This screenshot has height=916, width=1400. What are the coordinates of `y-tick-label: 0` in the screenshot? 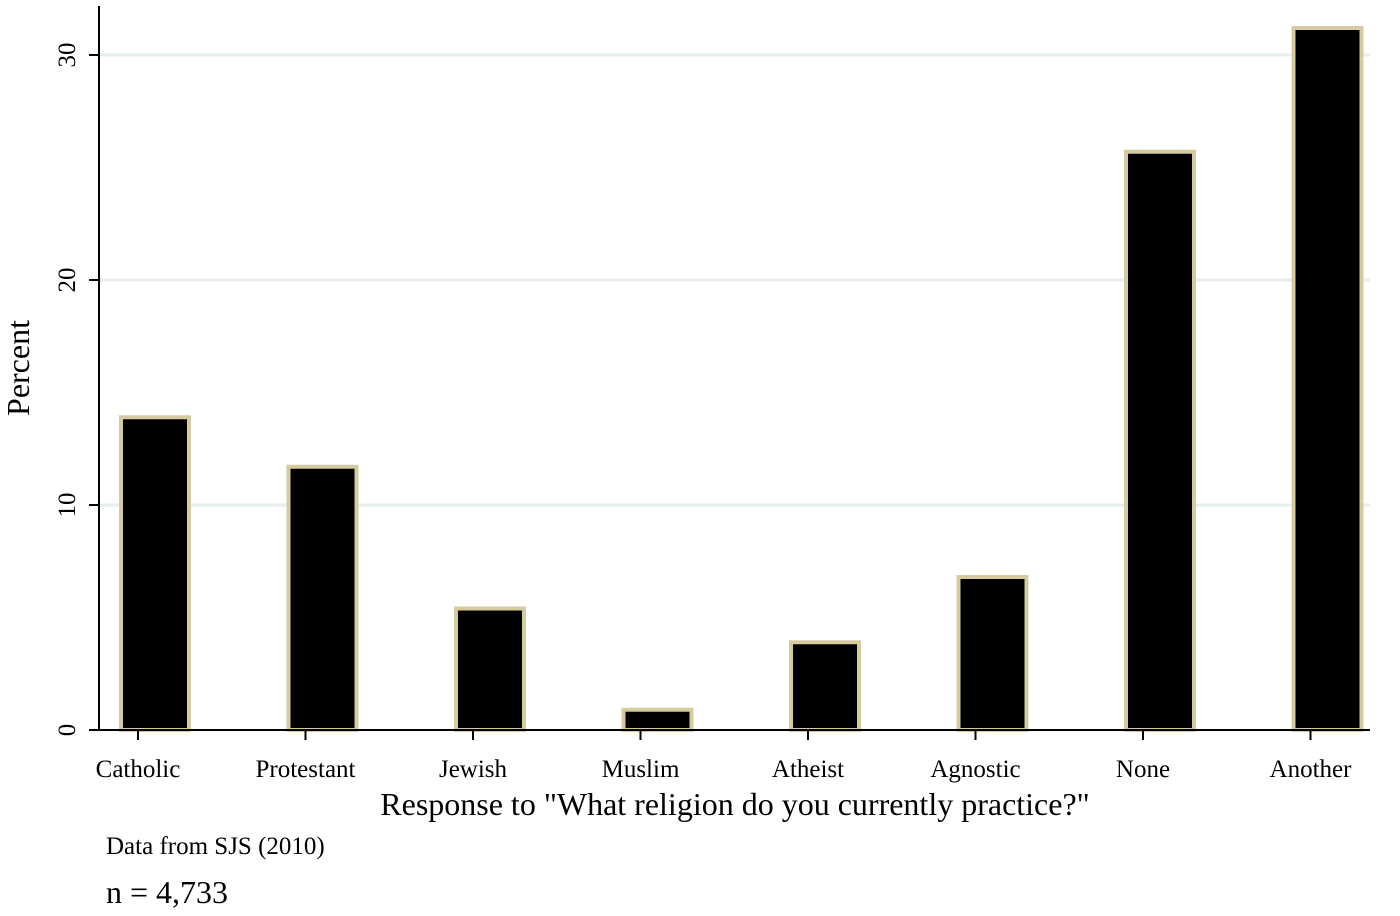 It's located at (67, 730).